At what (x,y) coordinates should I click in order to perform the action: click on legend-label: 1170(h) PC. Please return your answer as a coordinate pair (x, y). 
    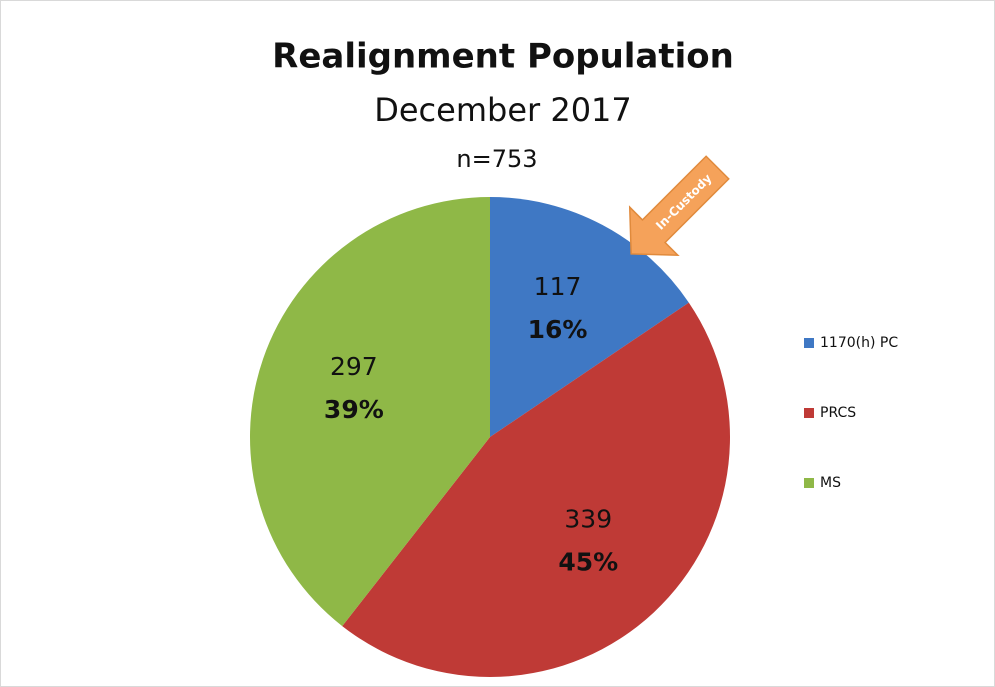
    Looking at the image, I should click on (859, 343).